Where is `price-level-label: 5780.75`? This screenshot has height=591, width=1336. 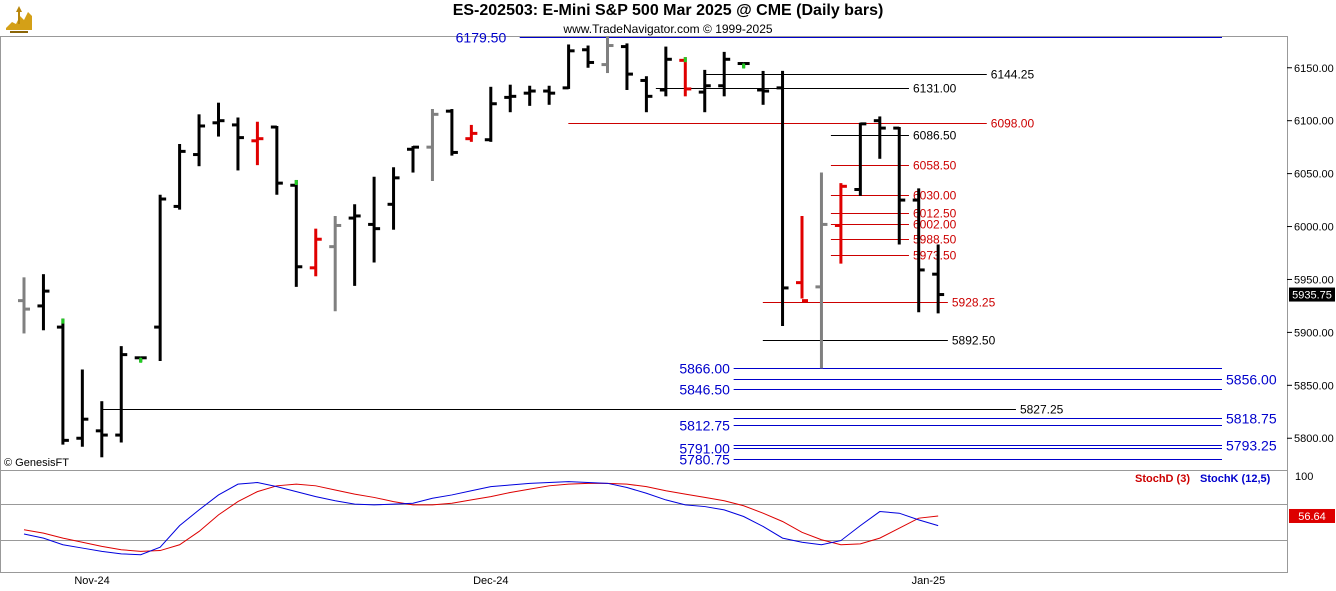
price-level-label: 5780.75 is located at coordinates (704, 460).